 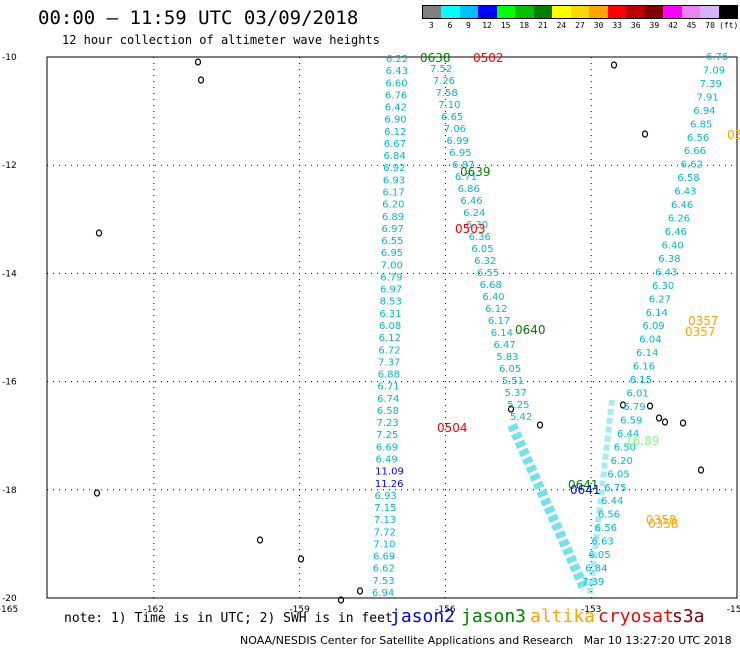 I want to click on swh-value: 6.44, so click(x=612, y=501).